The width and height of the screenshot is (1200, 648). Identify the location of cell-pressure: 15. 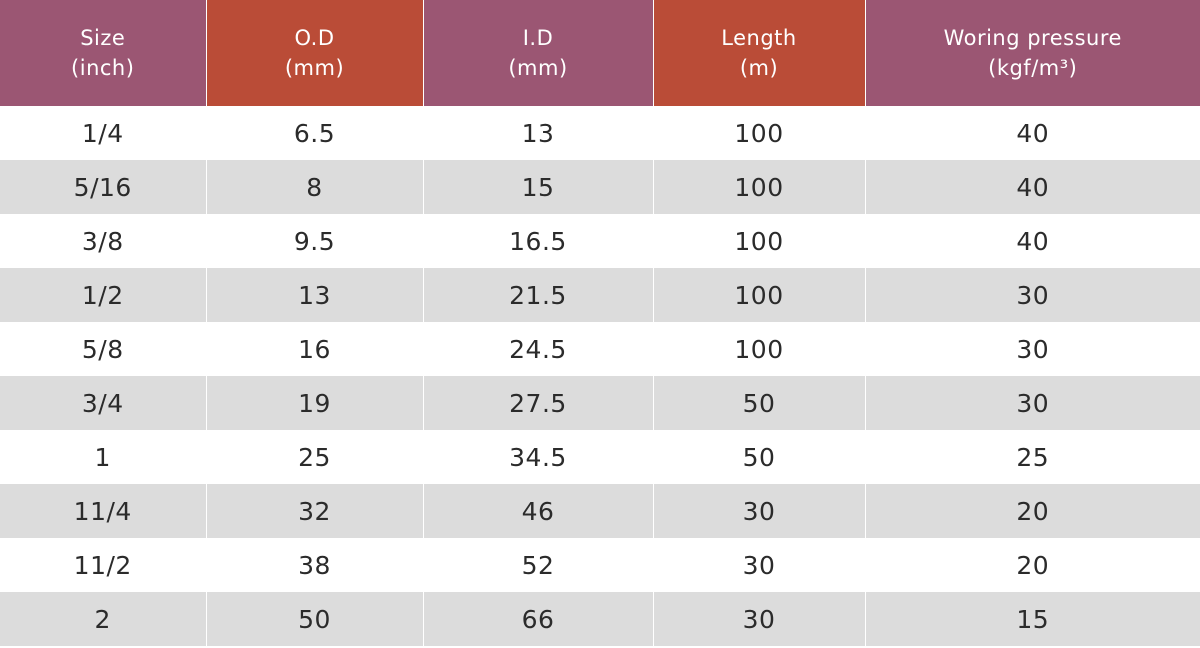
(1032, 619).